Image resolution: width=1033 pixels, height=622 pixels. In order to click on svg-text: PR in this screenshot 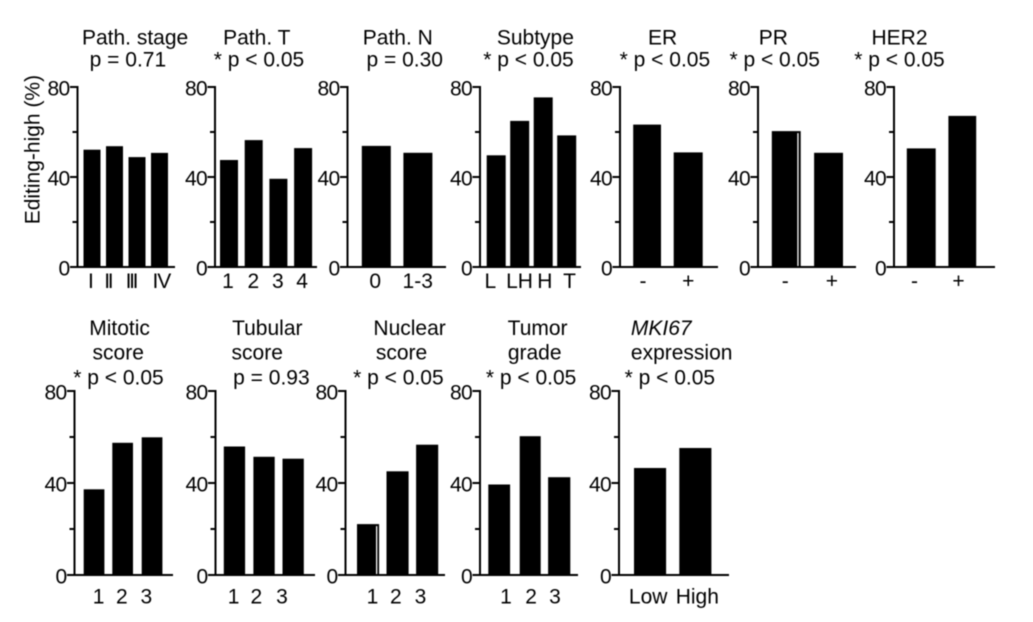, I will do `click(773, 38)`.